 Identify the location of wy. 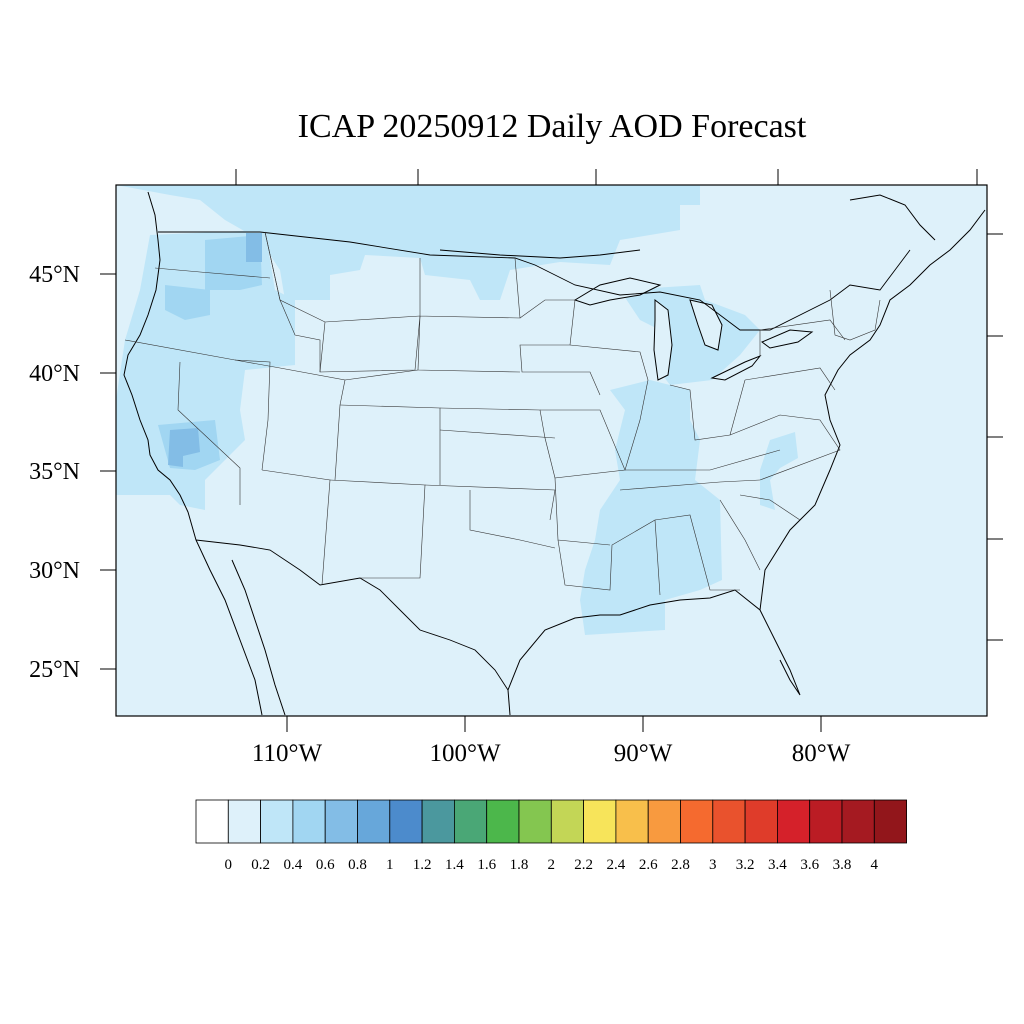
(370, 344).